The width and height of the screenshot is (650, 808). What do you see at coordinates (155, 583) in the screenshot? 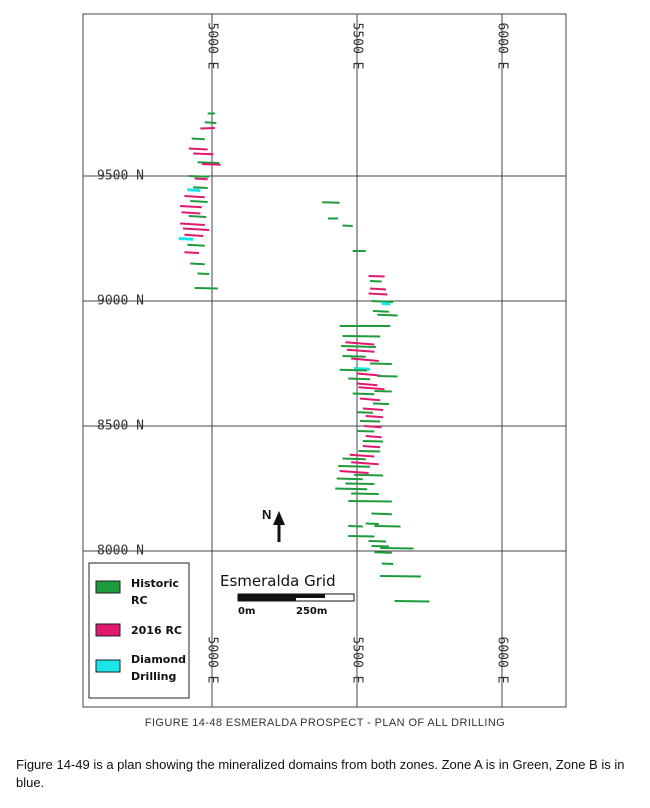
I see `legend-label-historic-line1: Historic` at bounding box center [155, 583].